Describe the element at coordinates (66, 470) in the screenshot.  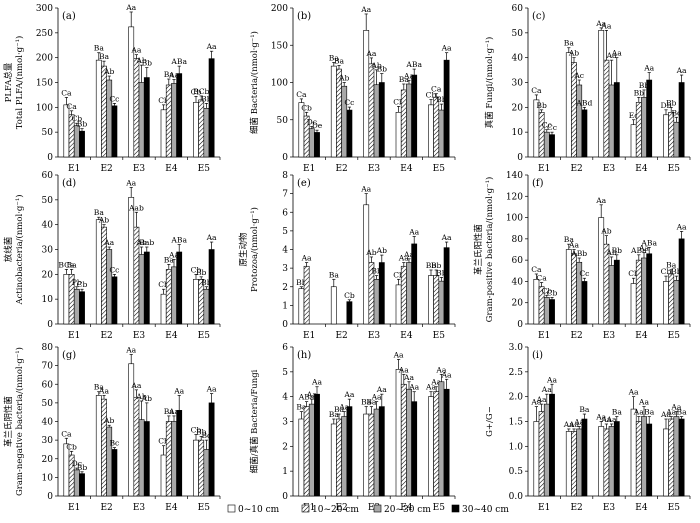
I see `bar-e1-0-10cm` at that location.